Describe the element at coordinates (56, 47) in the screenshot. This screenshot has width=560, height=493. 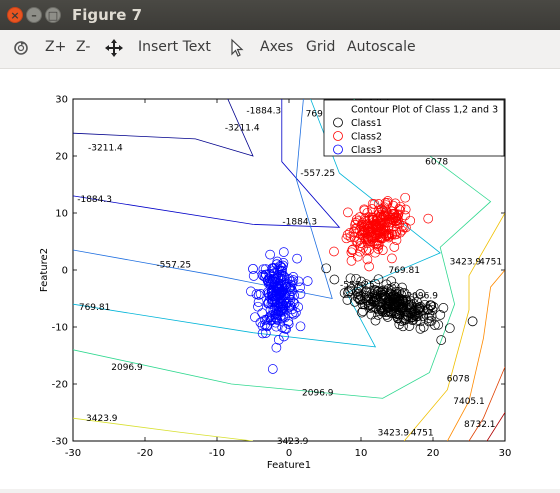
I see `zoom-in-button: Z+` at that location.